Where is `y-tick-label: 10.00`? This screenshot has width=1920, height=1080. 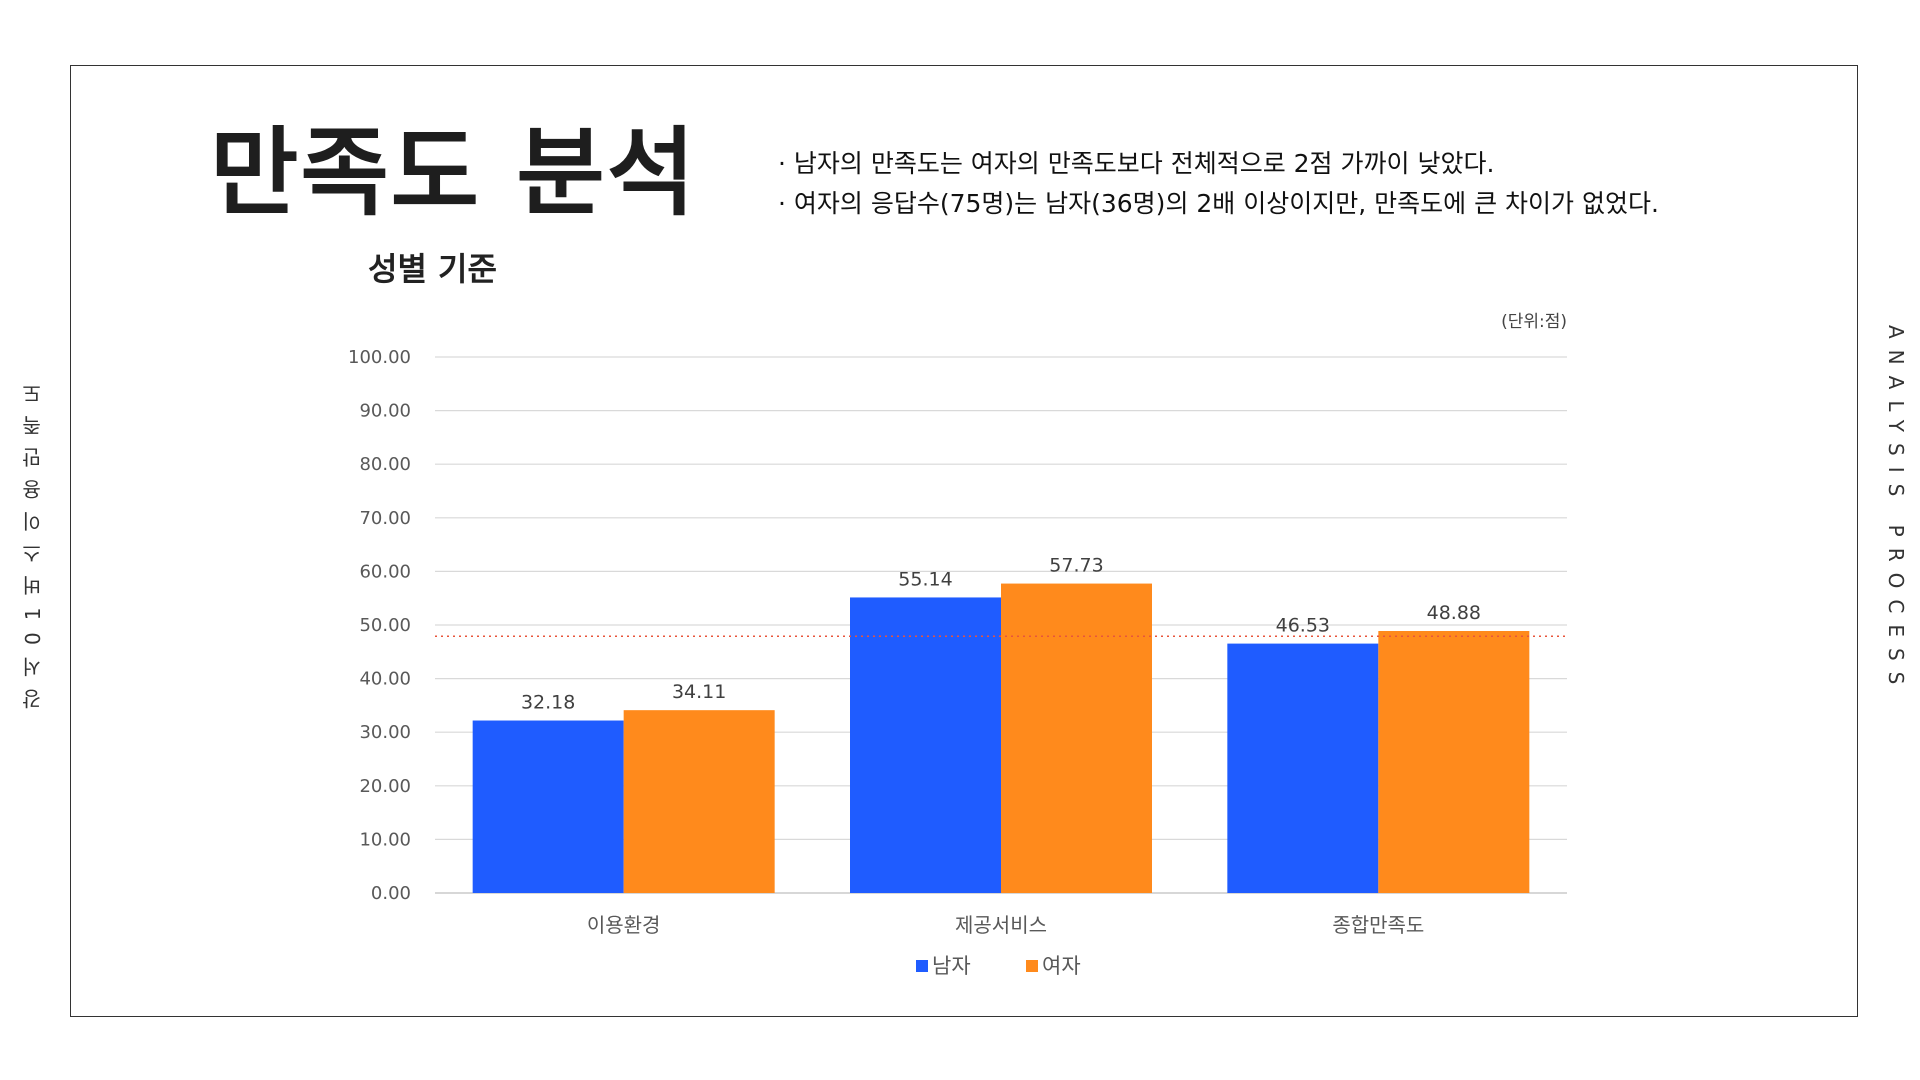
y-tick-label: 10.00 is located at coordinates (385, 839).